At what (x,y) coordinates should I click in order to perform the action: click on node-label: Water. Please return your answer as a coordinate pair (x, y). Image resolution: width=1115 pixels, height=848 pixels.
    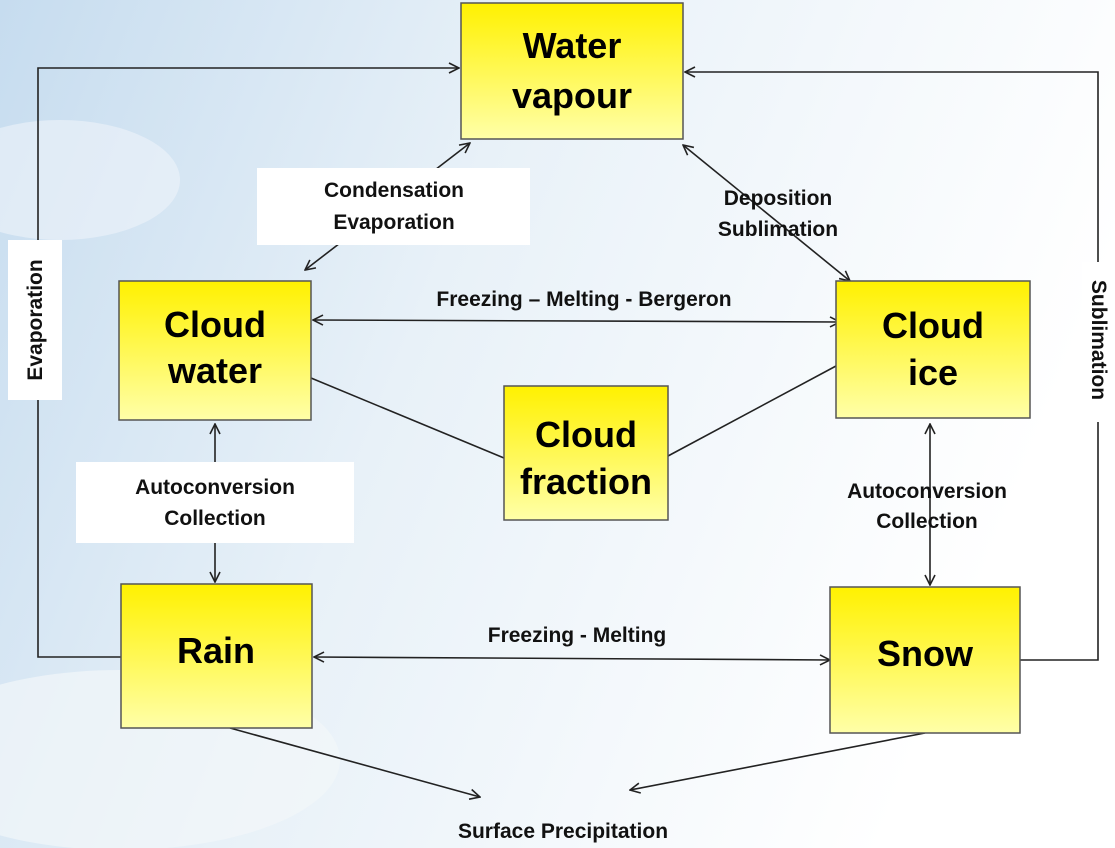
    Looking at the image, I should click on (572, 45).